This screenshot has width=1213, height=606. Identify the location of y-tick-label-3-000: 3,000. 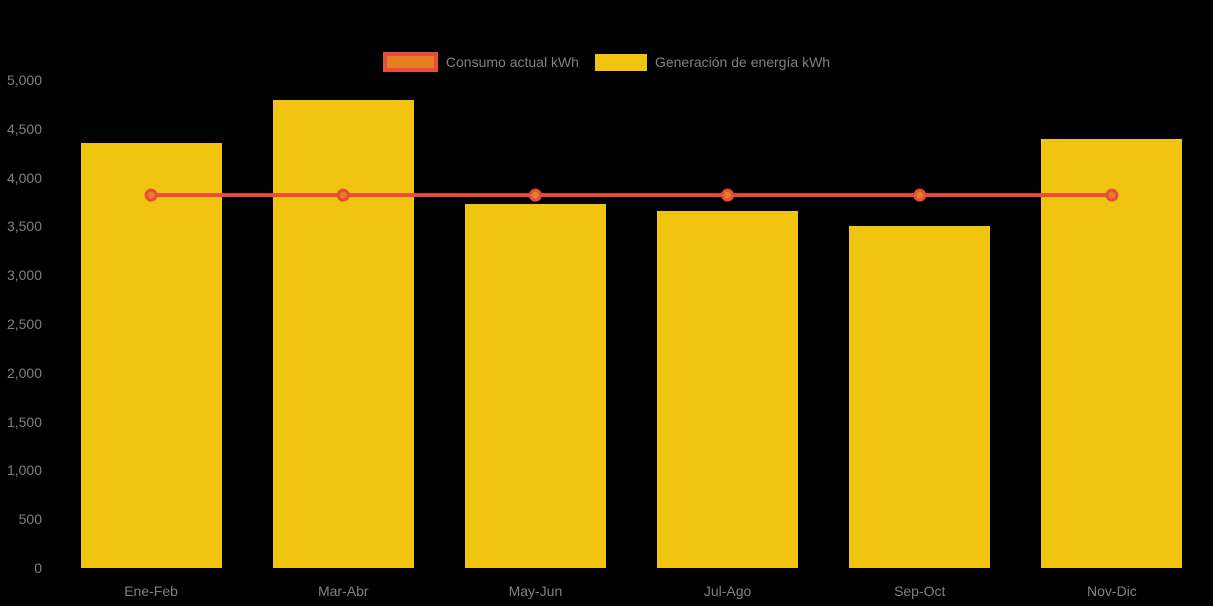
(24, 275).